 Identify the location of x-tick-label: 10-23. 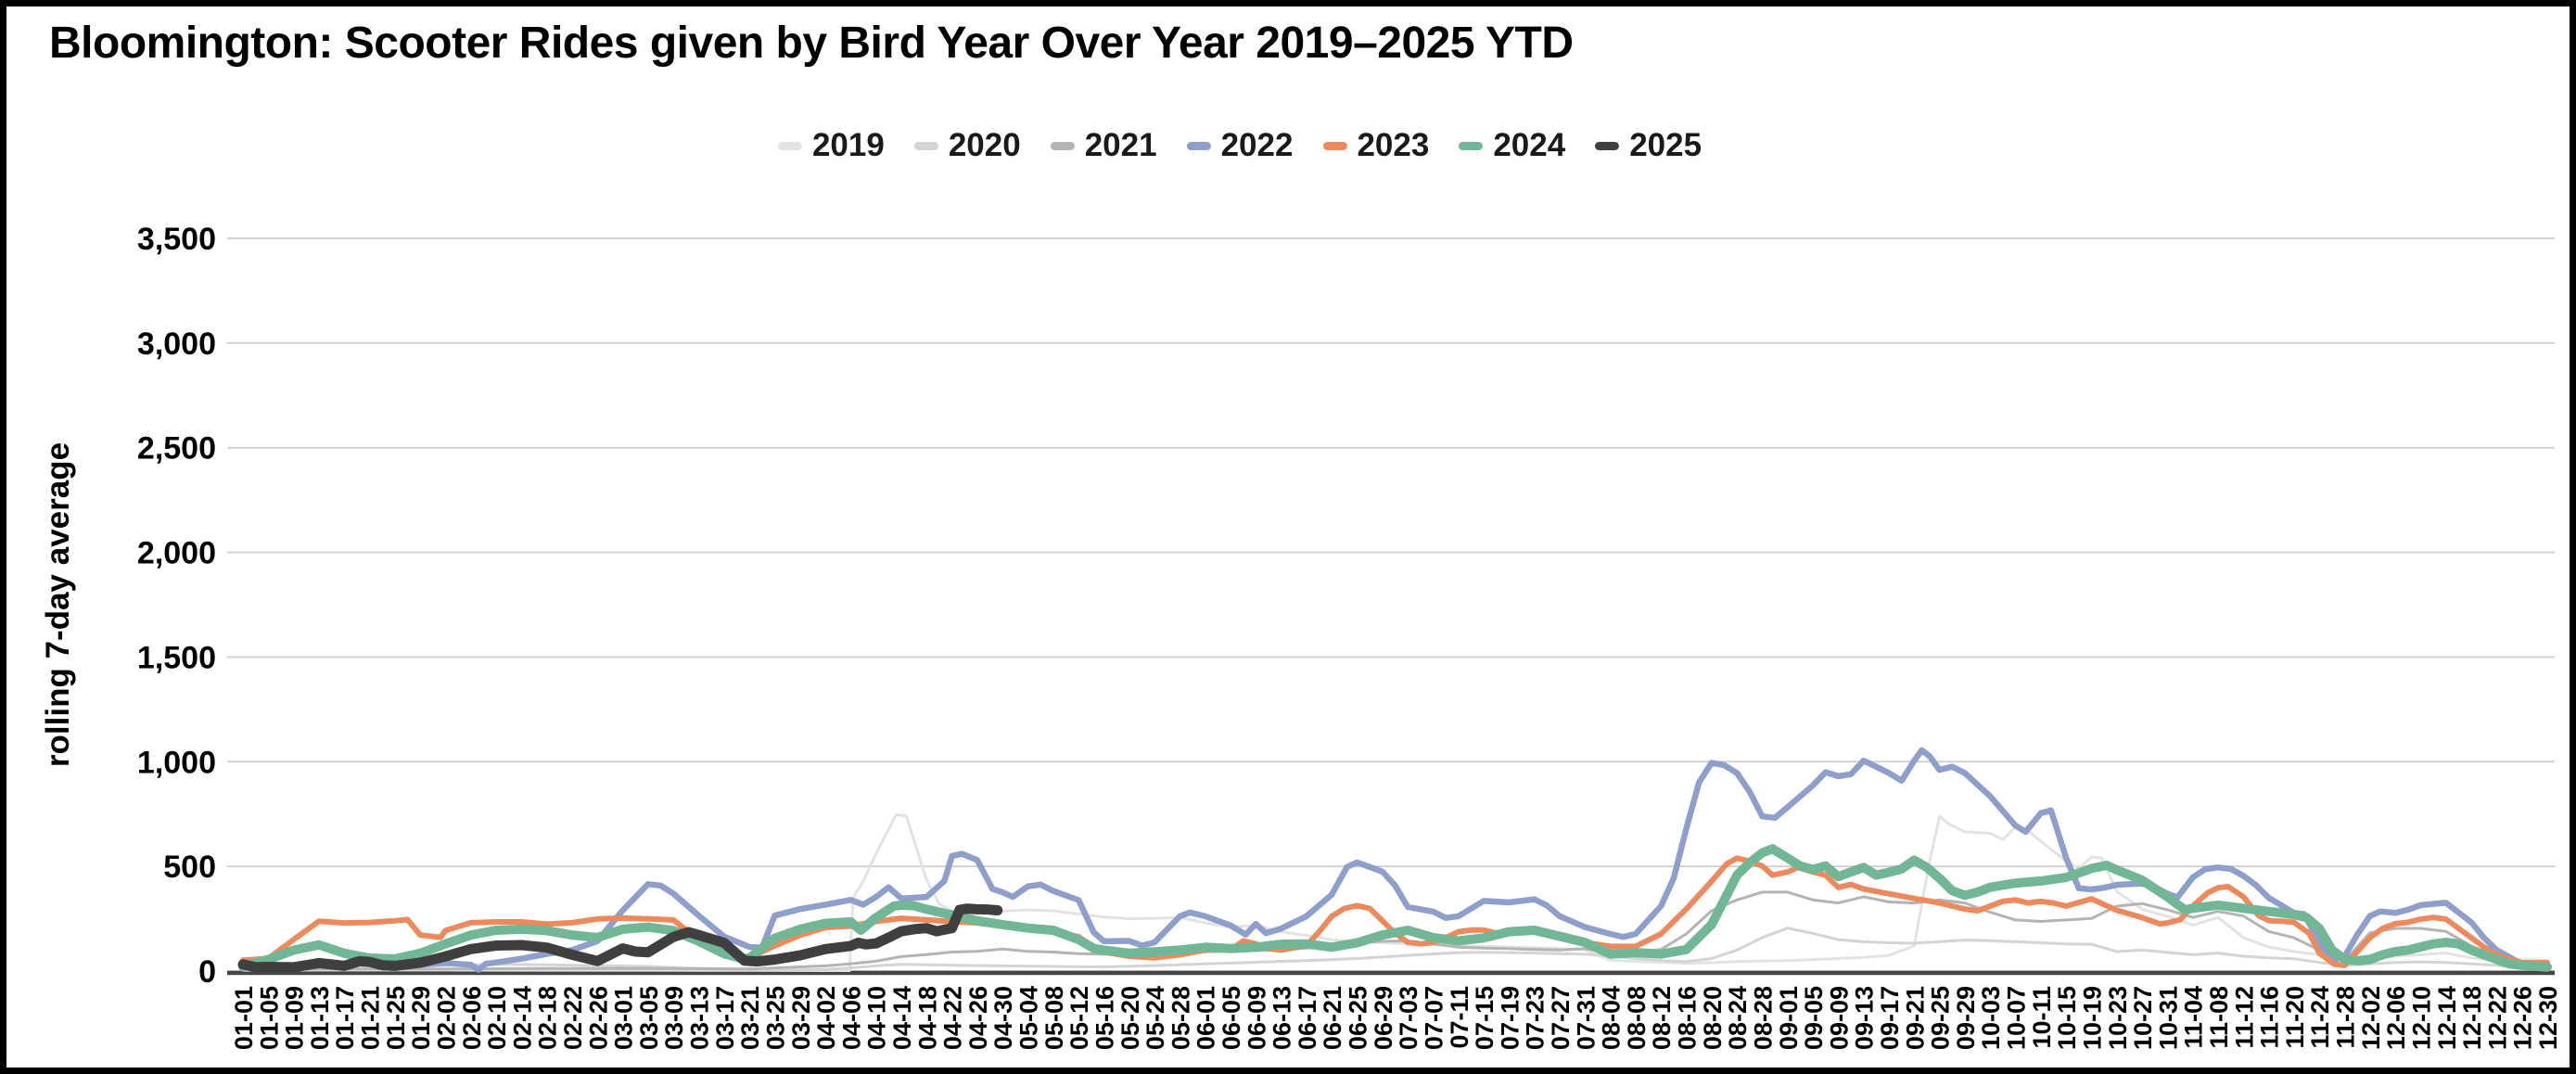
(2118, 1018).